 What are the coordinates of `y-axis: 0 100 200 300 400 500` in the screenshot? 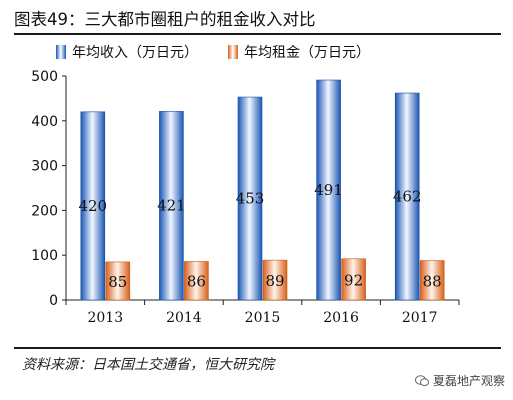 It's located at (49, 189).